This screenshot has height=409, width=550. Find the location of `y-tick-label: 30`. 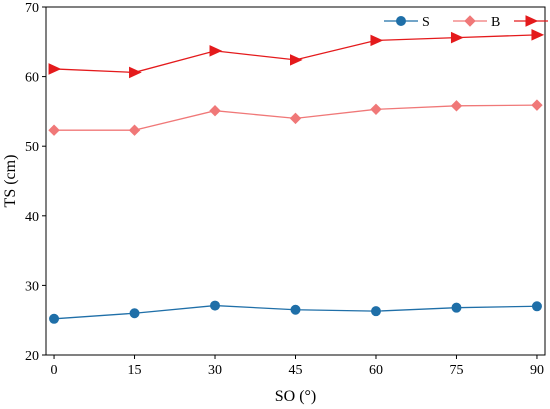

y-tick-label: 30 is located at coordinates (32, 286).